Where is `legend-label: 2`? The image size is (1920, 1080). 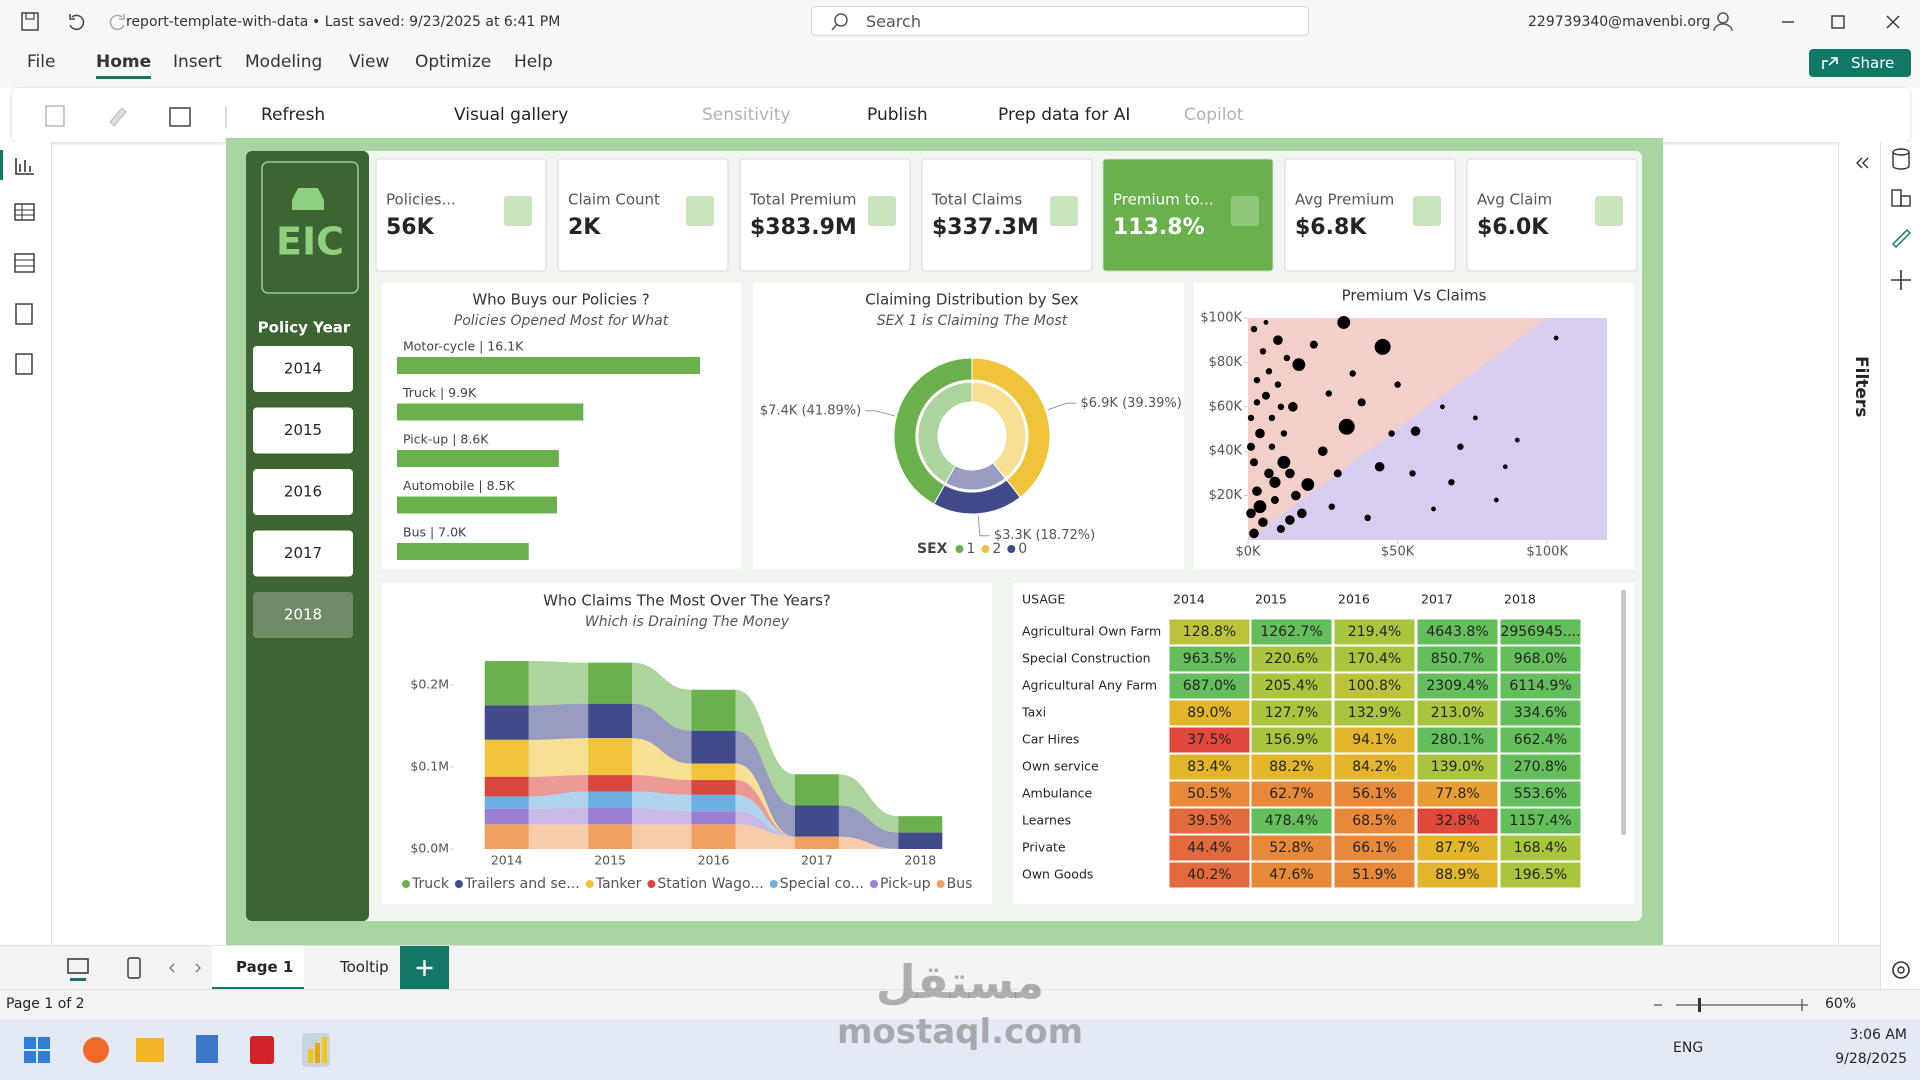 legend-label: 2 is located at coordinates (996, 549).